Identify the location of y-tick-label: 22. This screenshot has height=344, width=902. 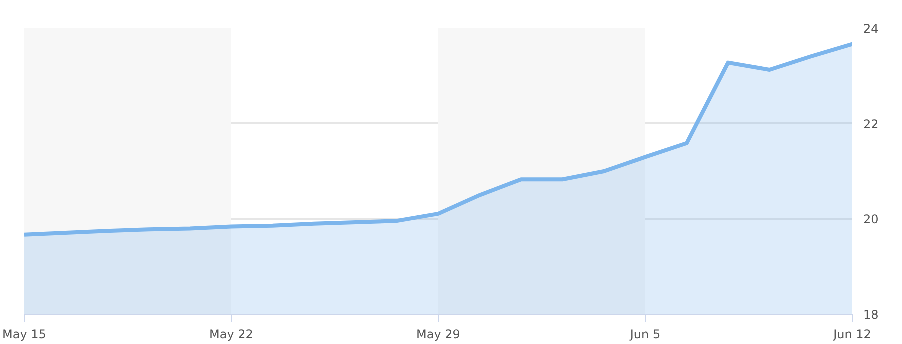
(871, 124).